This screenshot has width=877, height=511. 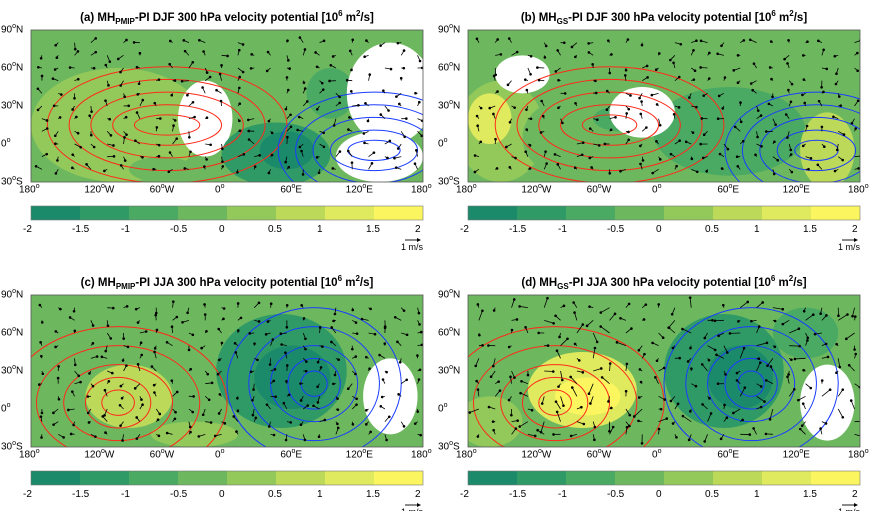 What do you see at coordinates (728, 189) in the screenshot?
I see `lon-tick-label: 60oE` at bounding box center [728, 189].